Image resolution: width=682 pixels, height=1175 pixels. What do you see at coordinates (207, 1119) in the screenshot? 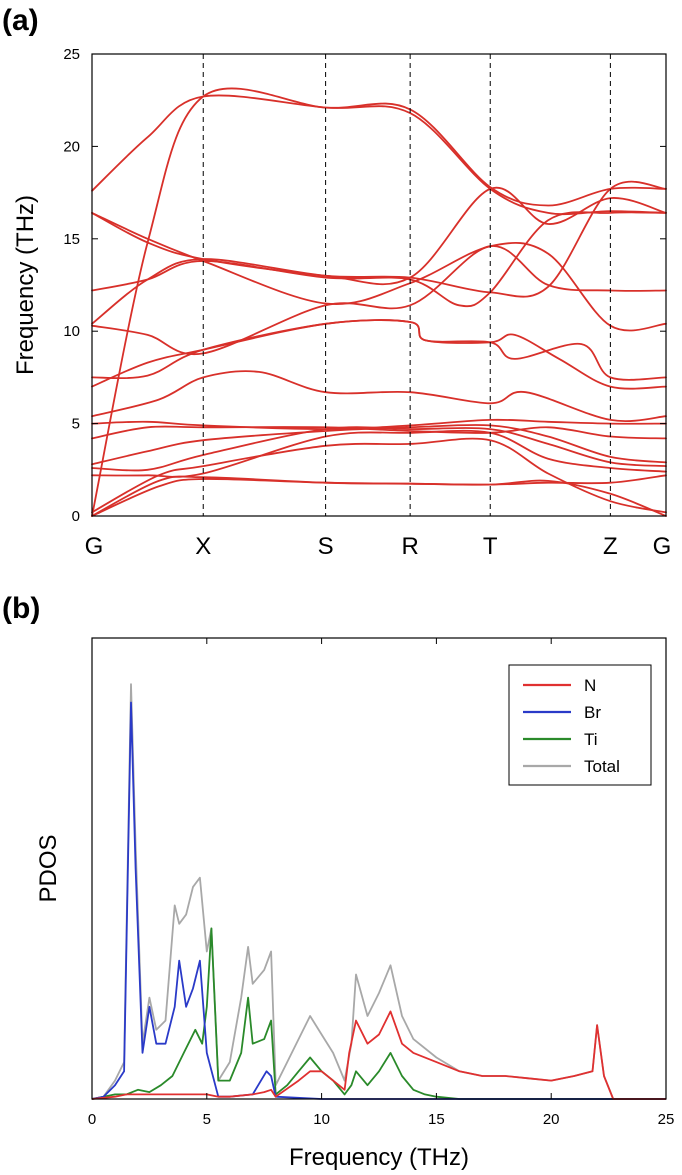
I see `x-tick-label: 5` at bounding box center [207, 1119].